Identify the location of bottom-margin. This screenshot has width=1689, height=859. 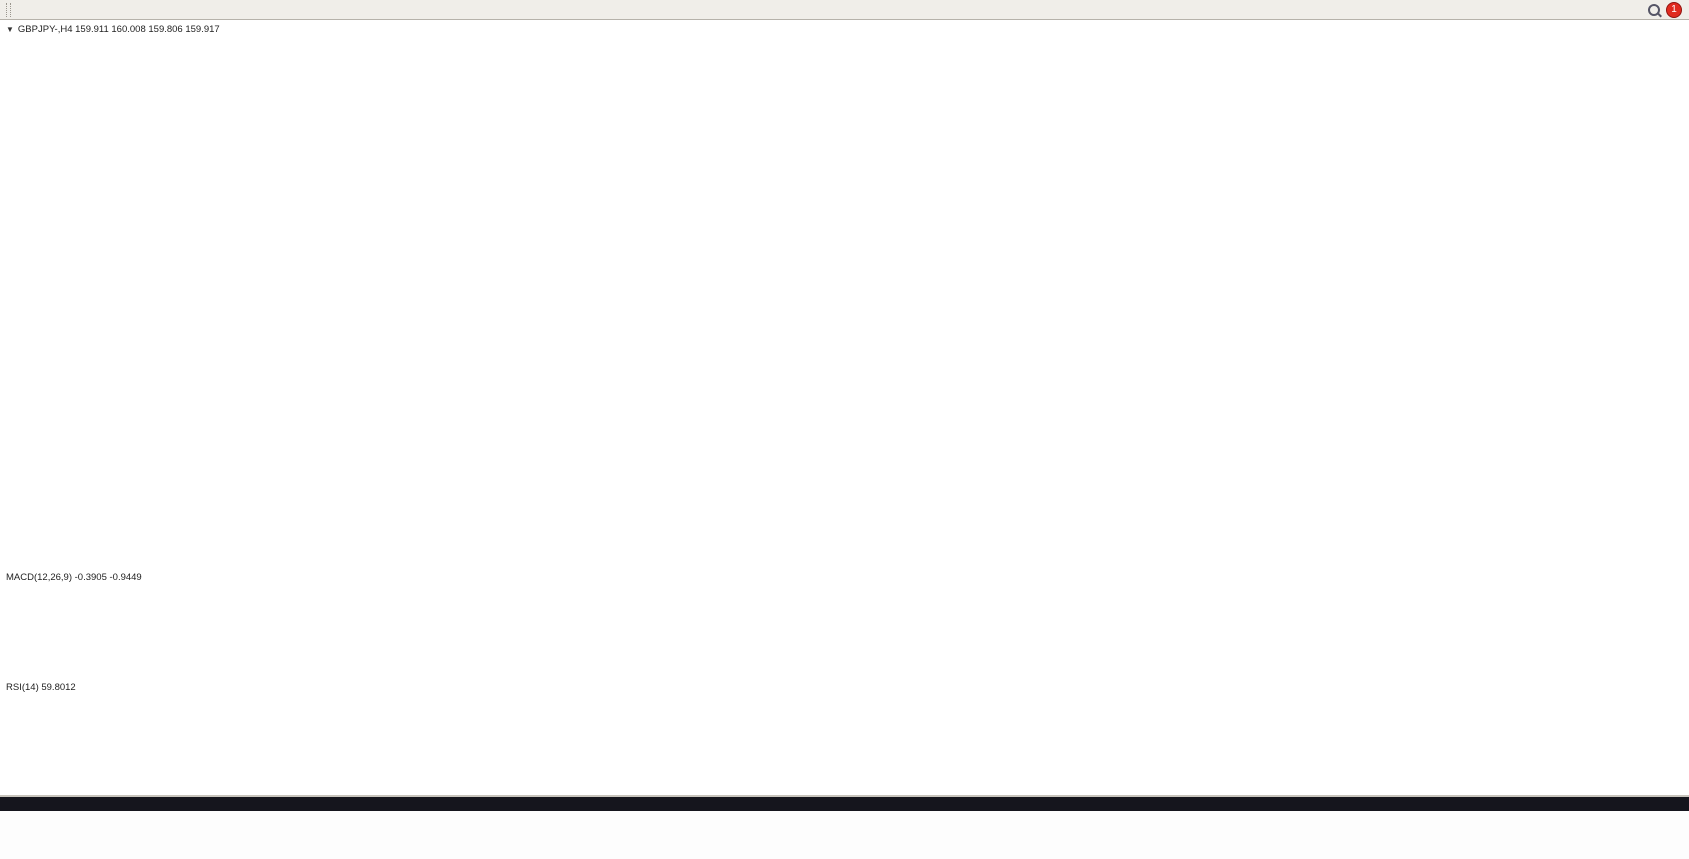
(844, 835).